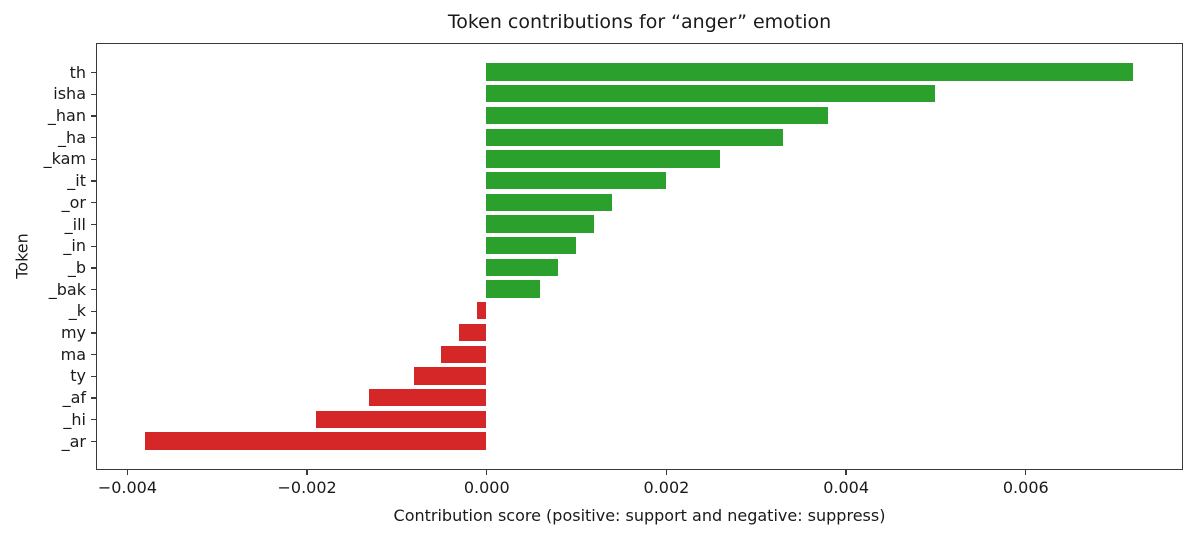 The width and height of the screenshot is (1200, 540). Describe the element at coordinates (74, 398) in the screenshot. I see `ytick-label-af: _af` at that location.